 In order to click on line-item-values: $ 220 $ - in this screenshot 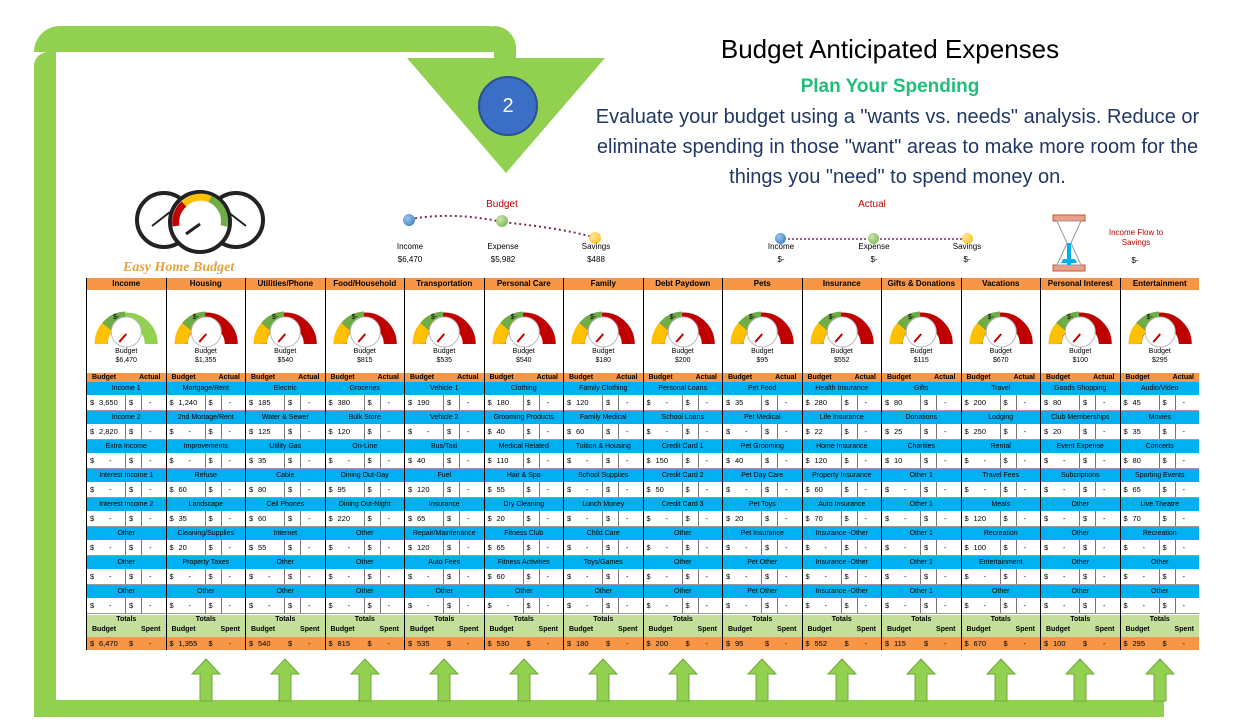, I will do `click(364, 519)`.